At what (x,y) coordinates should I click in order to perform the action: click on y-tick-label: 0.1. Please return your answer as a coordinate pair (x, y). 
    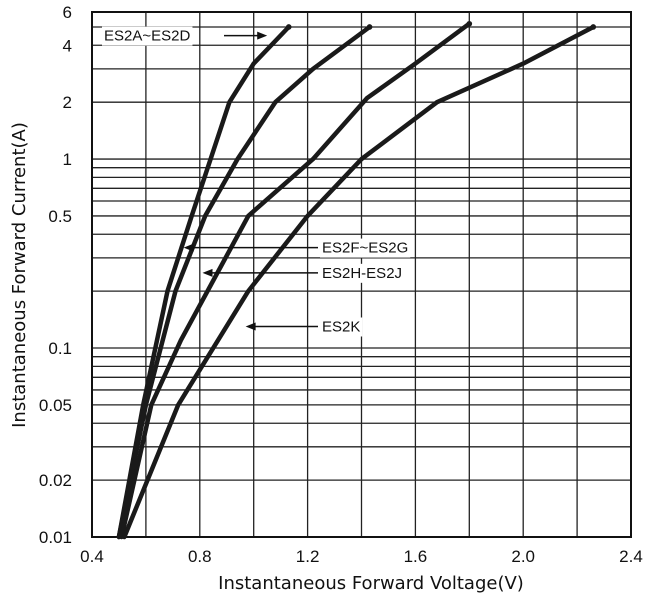
    Looking at the image, I should click on (60, 348).